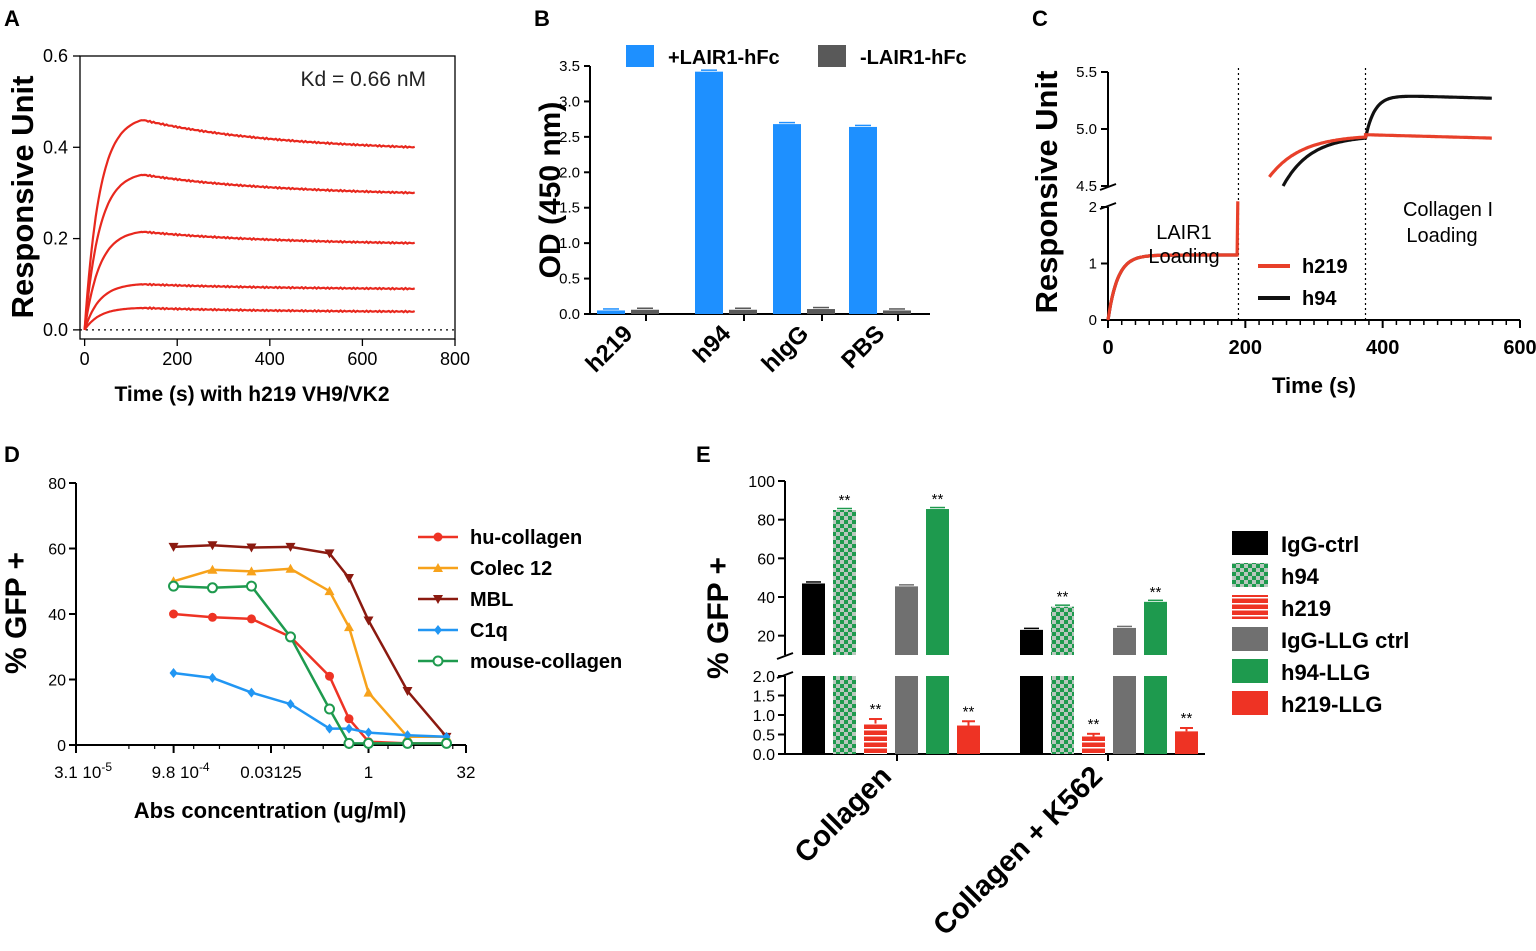  What do you see at coordinates (546, 662) in the screenshot?
I see `legend-label-mouse-collagen: mouse-collagen` at bounding box center [546, 662].